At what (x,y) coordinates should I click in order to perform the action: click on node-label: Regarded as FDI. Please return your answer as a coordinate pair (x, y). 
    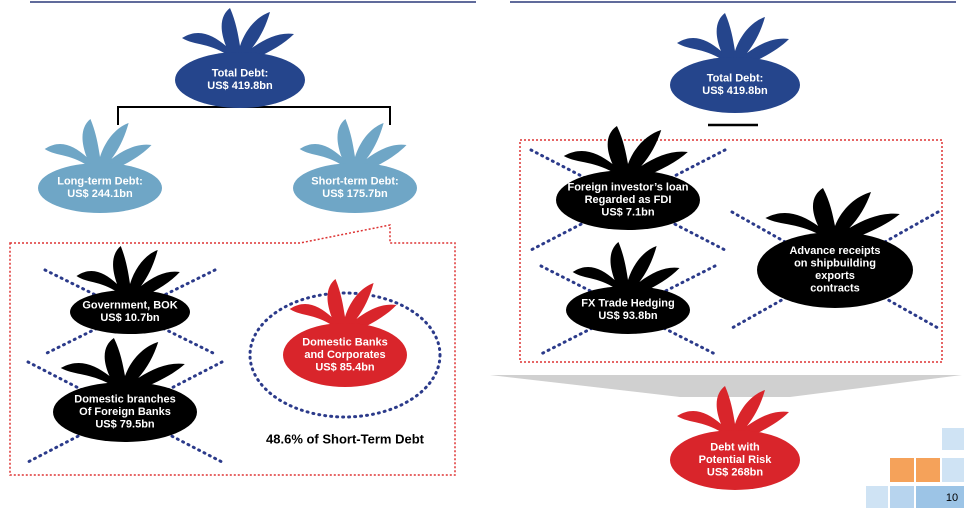
    Looking at the image, I should click on (628, 200).